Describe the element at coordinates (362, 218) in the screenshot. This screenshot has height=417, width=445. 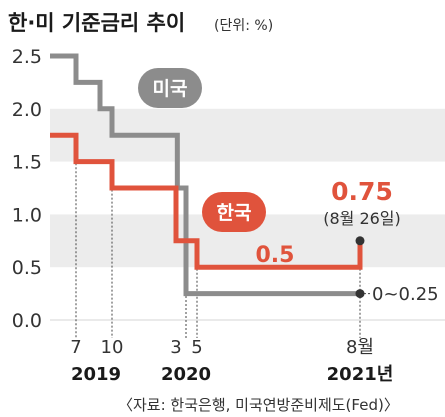
I see `korea-end-note: (8월 26일)` at that location.